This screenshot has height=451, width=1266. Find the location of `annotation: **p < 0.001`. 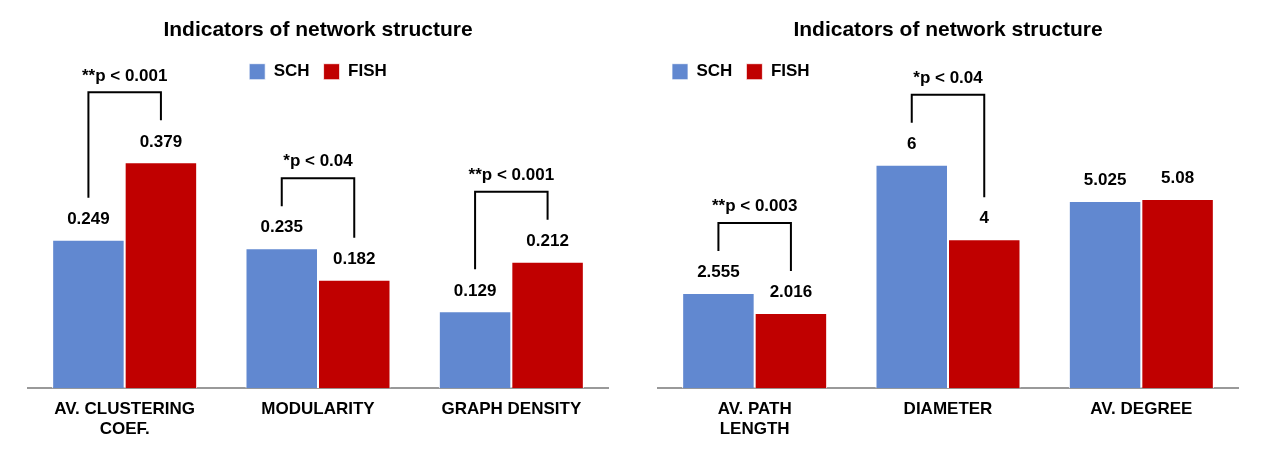

annotation: **p < 0.001 is located at coordinates (511, 175).